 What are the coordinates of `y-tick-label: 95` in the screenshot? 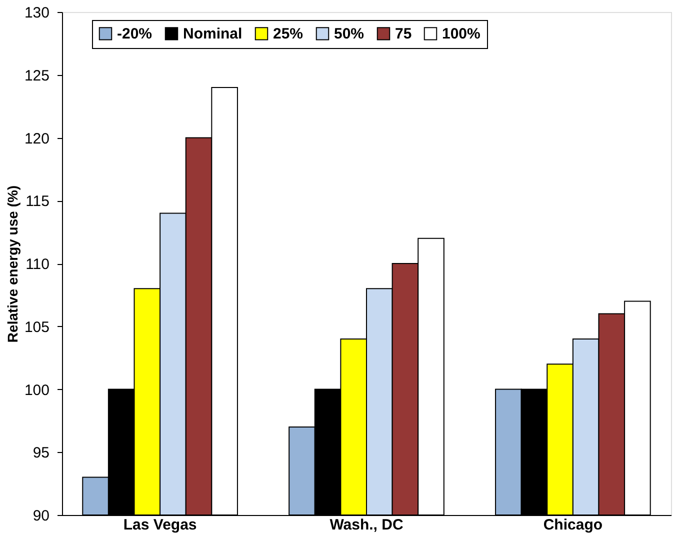 It's located at (41, 453).